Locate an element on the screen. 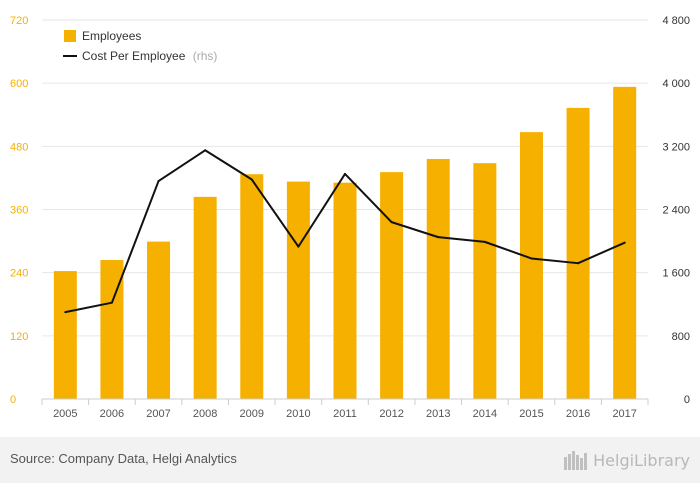 Image resolution: width=700 pixels, height=483 pixels. legend-rhs-note: (rhs) is located at coordinates (205, 56).